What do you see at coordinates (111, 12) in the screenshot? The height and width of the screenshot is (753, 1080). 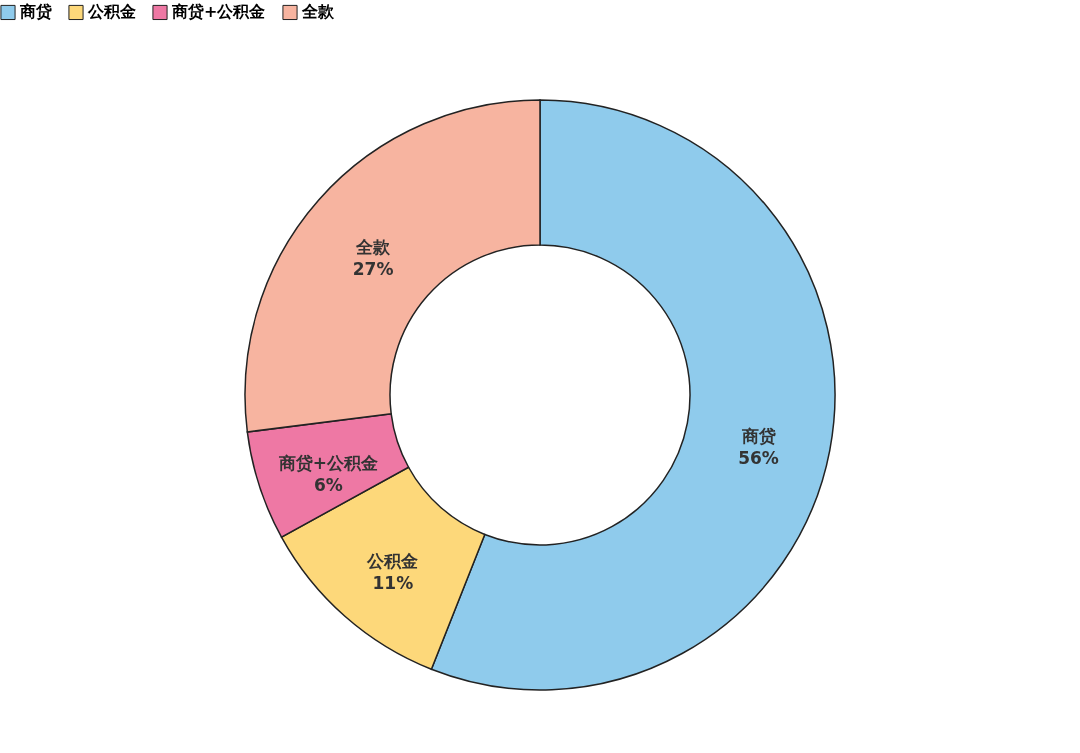 I see `legend-label: 公积金` at bounding box center [111, 12].